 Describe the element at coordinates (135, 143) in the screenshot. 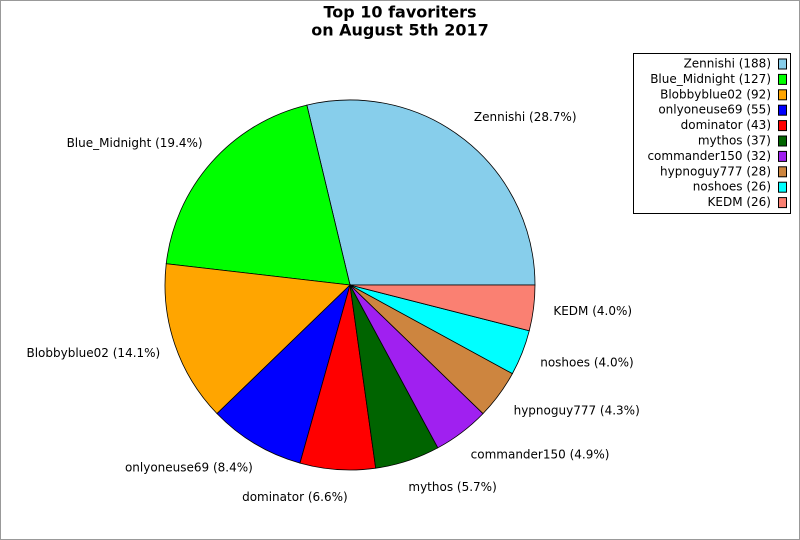

I see `slice-label: Blue_Midnight (19.4%)` at that location.